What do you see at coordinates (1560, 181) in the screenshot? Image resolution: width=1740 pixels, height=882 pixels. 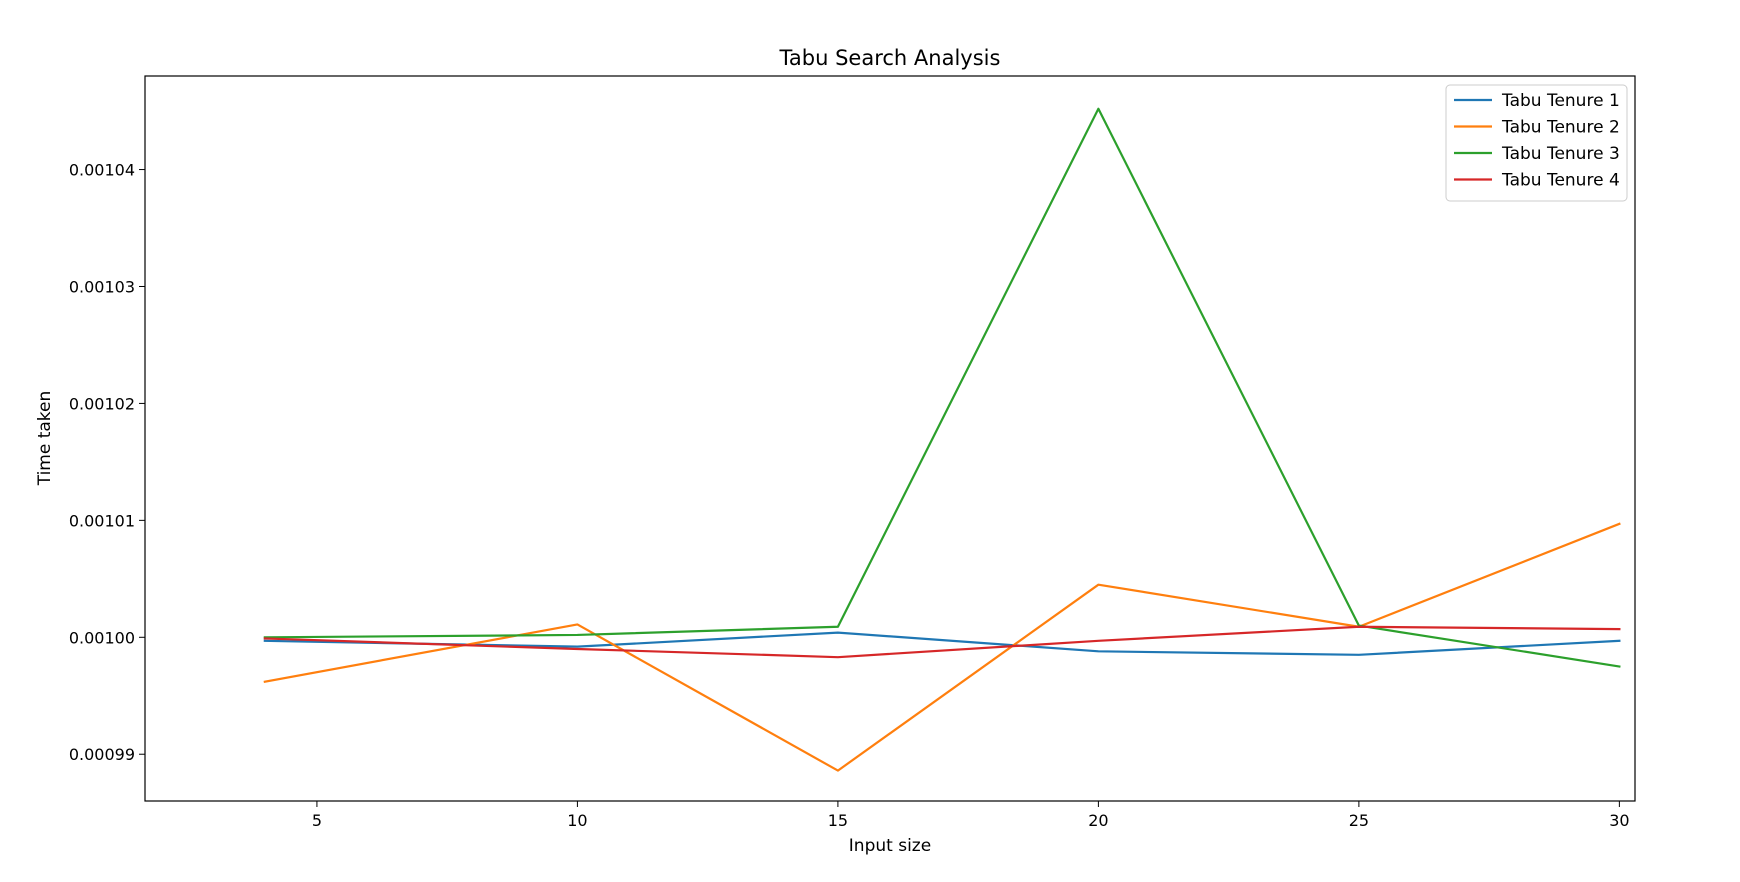 I see `legend-label: Tabu Tenure 4` at bounding box center [1560, 181].